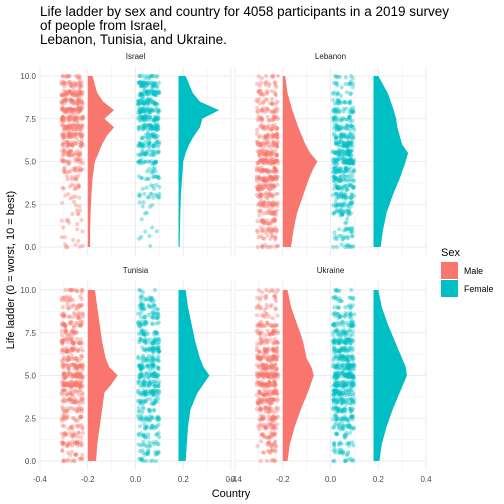 This screenshot has width=504, height=504. Describe the element at coordinates (31, 247) in the screenshot. I see `y-tick-label: 0.0` at that location.